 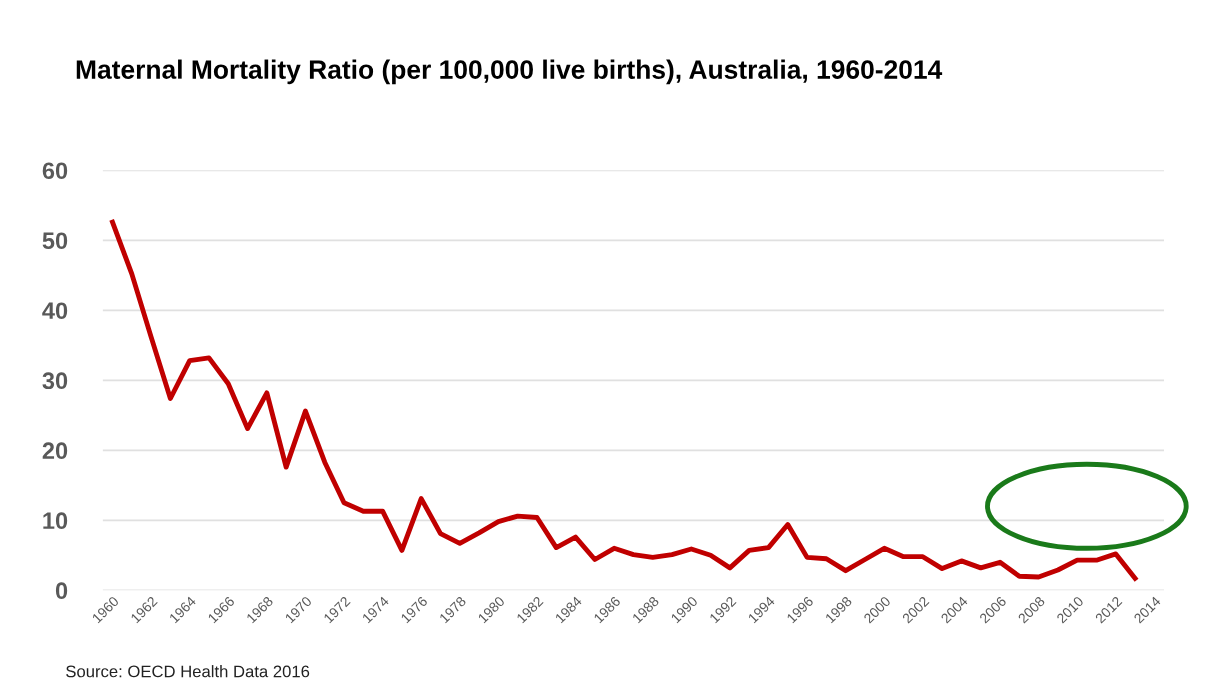 I want to click on y-tick-label: 10, so click(x=55, y=521).